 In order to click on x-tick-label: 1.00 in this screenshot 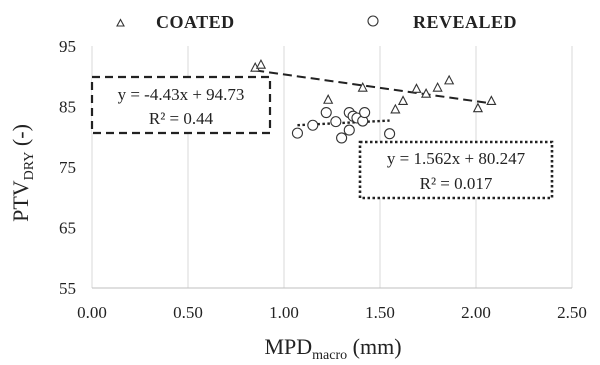, I will do `click(284, 312)`.